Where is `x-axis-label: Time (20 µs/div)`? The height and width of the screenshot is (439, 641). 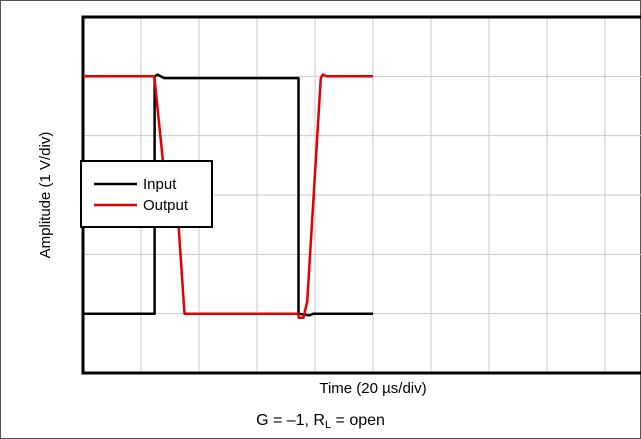
x-axis-label: Time (20 µs/div) is located at coordinates (372, 388).